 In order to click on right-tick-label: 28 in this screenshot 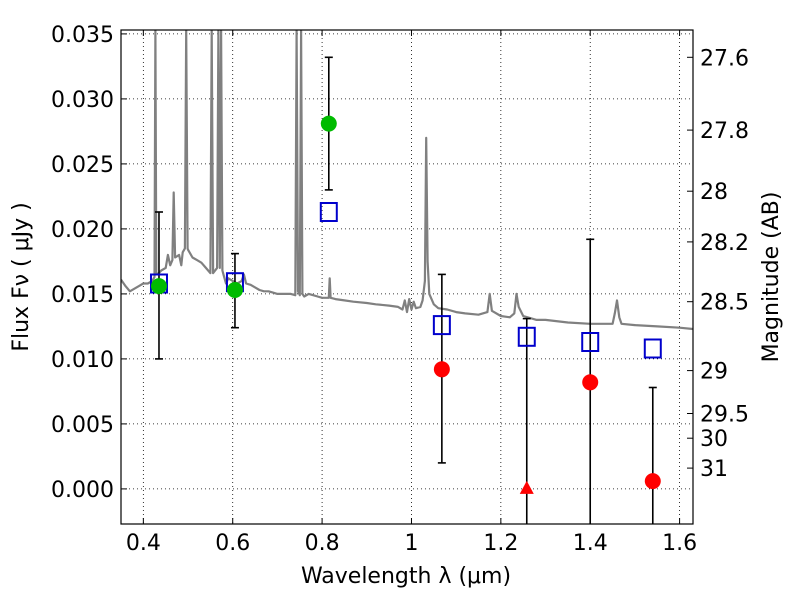, I will do `click(714, 192)`.